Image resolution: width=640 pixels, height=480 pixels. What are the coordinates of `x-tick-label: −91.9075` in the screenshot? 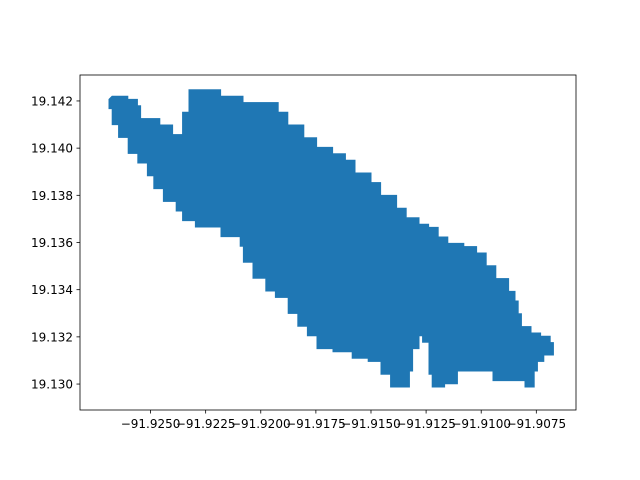 It's located at (536, 424).